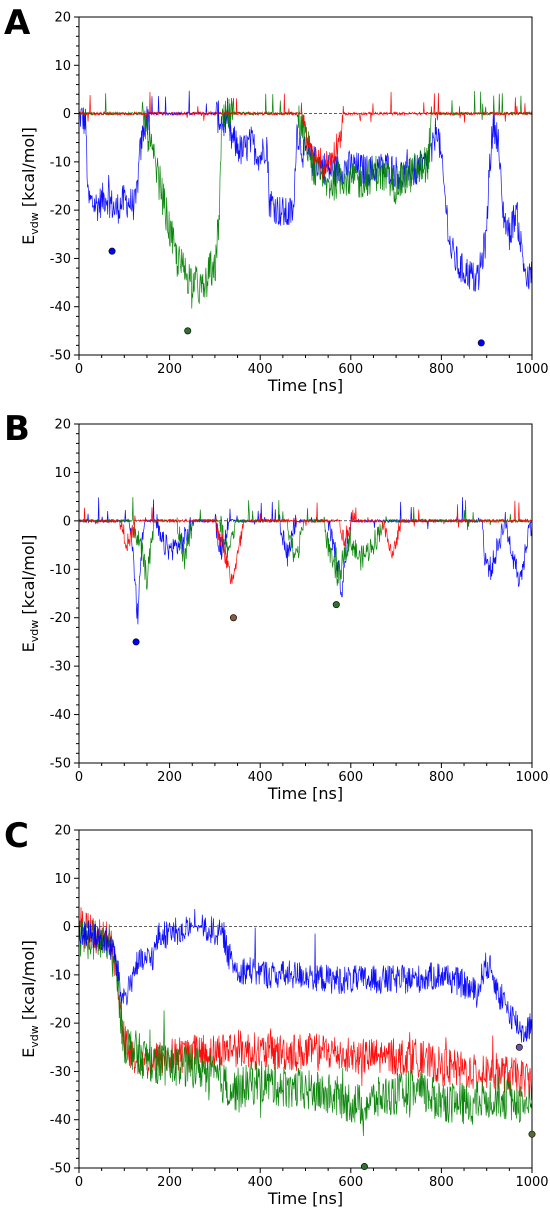 This screenshot has height=1210, width=550. I want to click on panel-letter: A, so click(17, 23).